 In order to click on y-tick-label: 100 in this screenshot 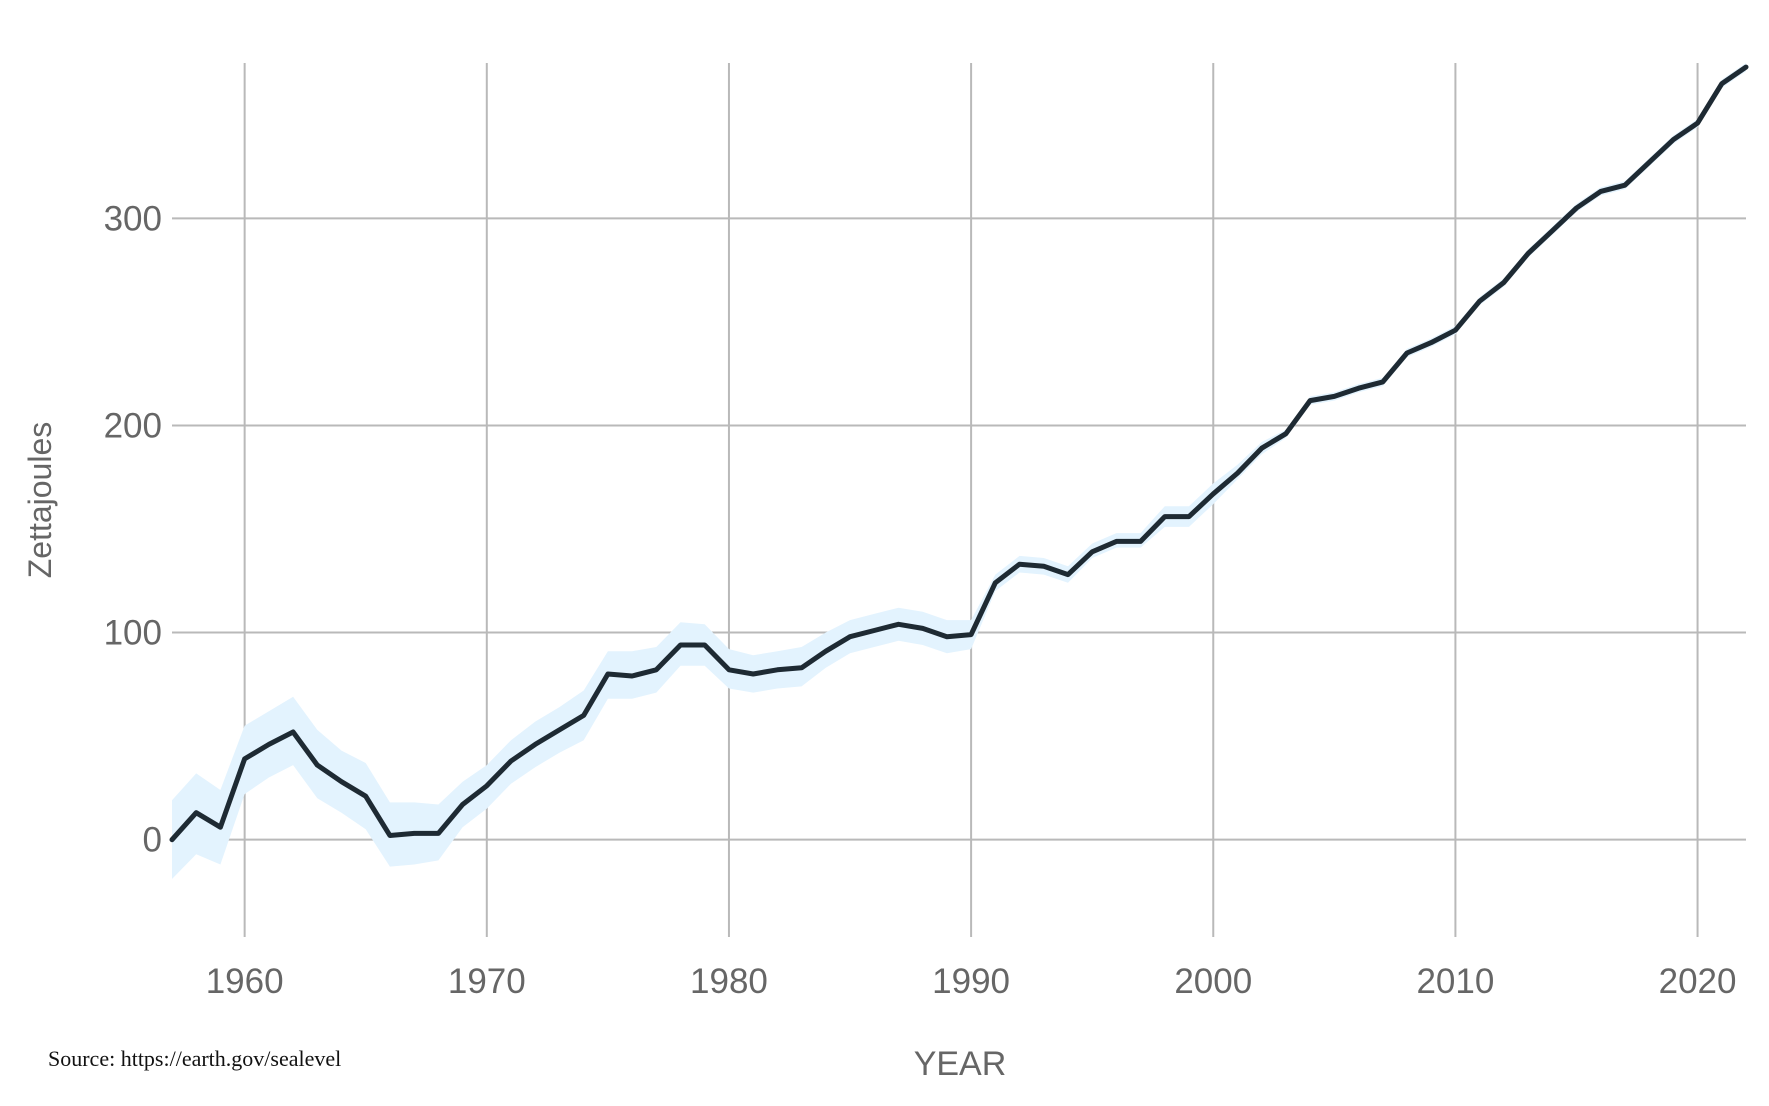, I will do `click(133, 633)`.